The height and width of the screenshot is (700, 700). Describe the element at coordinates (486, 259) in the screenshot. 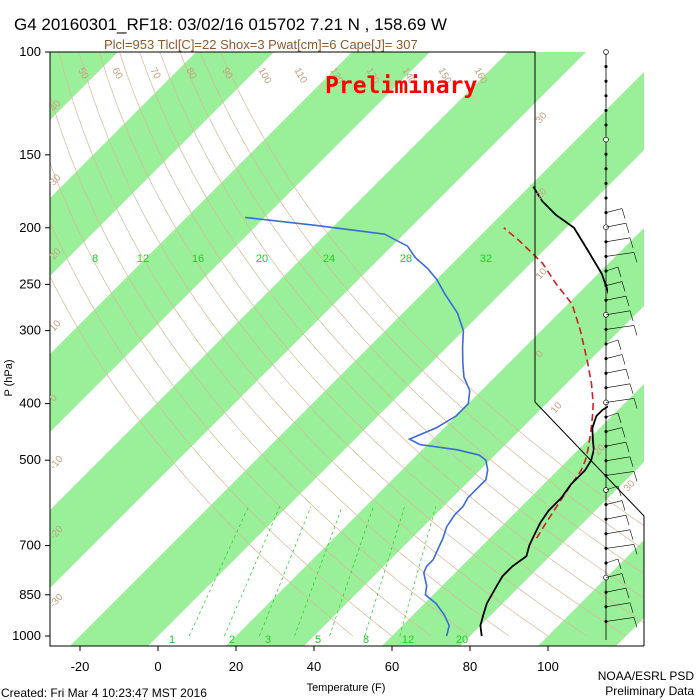

I see `mixing-ratio-label: 32` at that location.